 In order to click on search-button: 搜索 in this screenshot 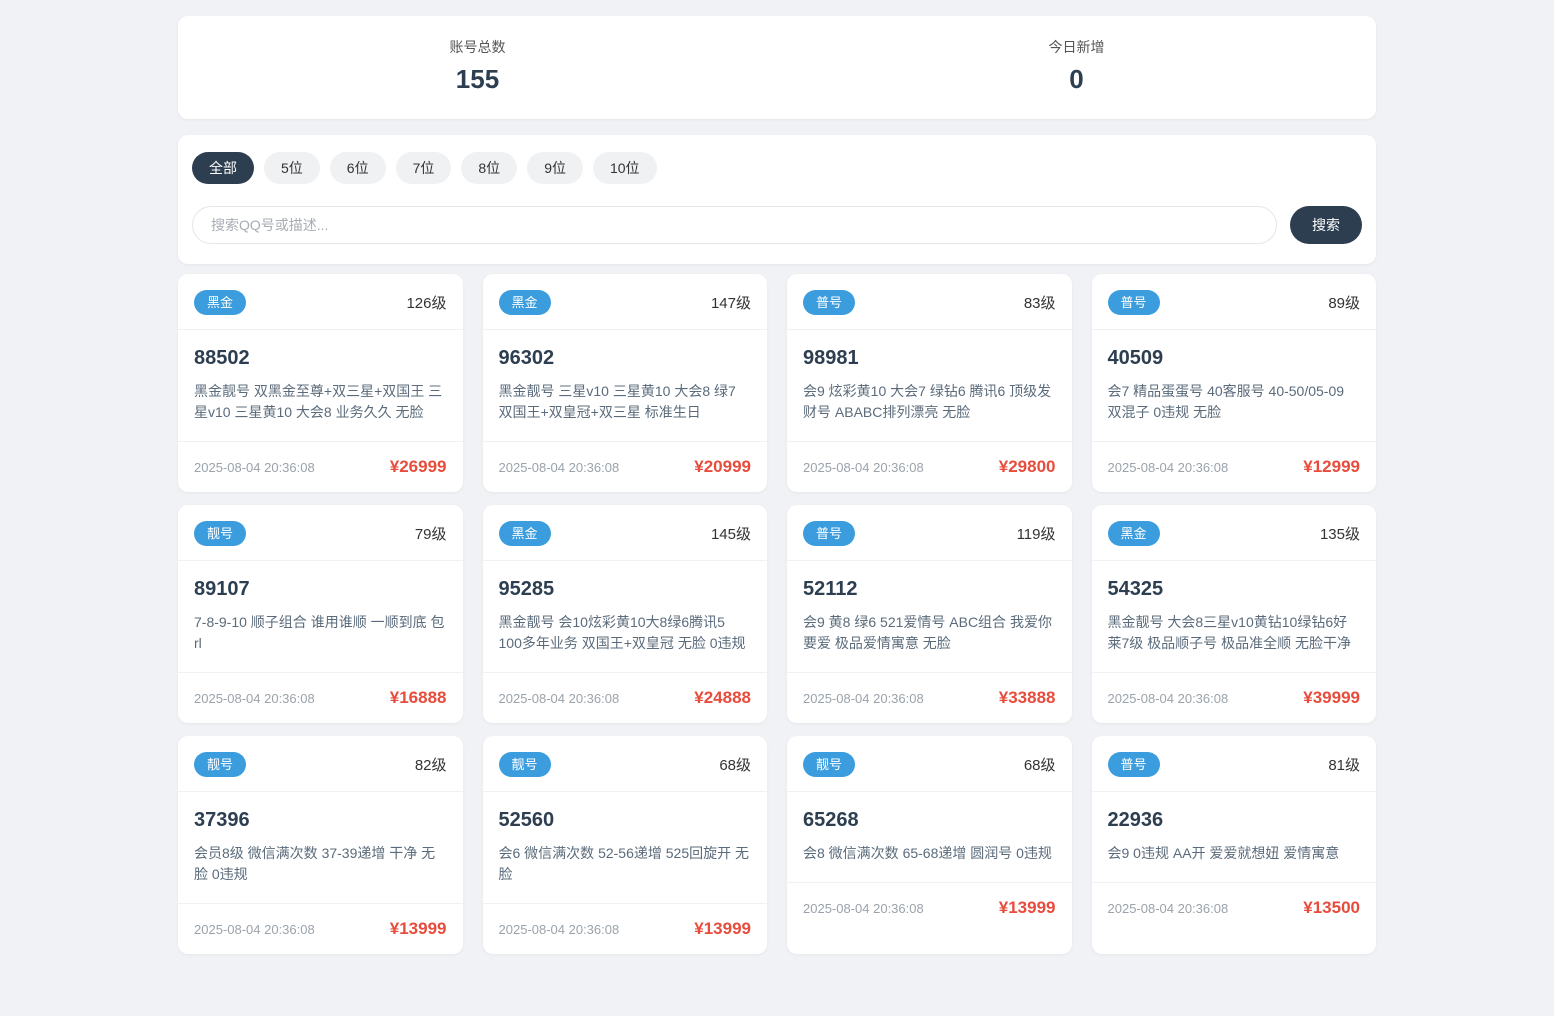, I will do `click(1326, 225)`.